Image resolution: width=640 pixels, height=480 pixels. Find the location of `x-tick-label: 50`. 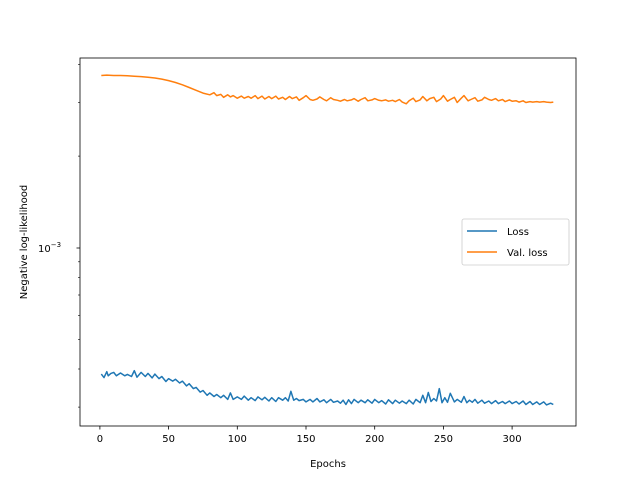

x-tick-label: 50 is located at coordinates (168, 439).